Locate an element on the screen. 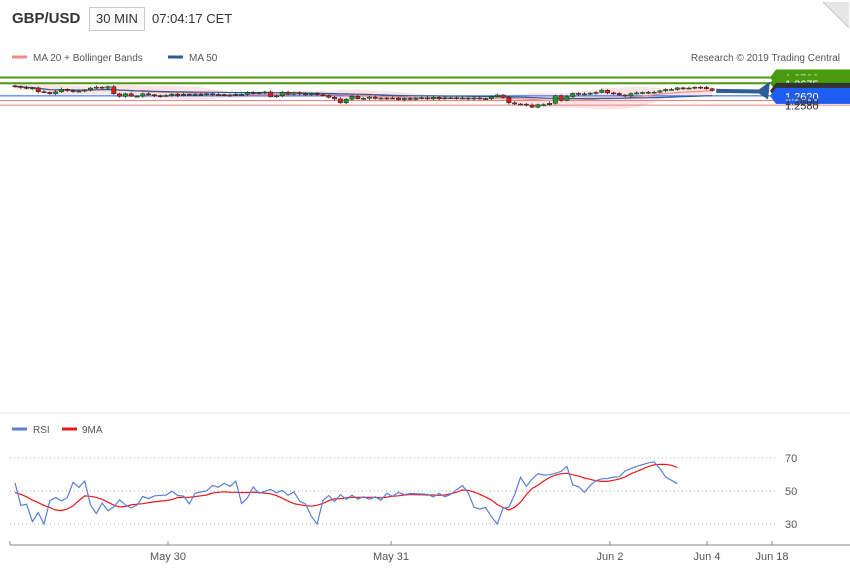  rsi-legend: RSI 9MA is located at coordinates (57, 430).